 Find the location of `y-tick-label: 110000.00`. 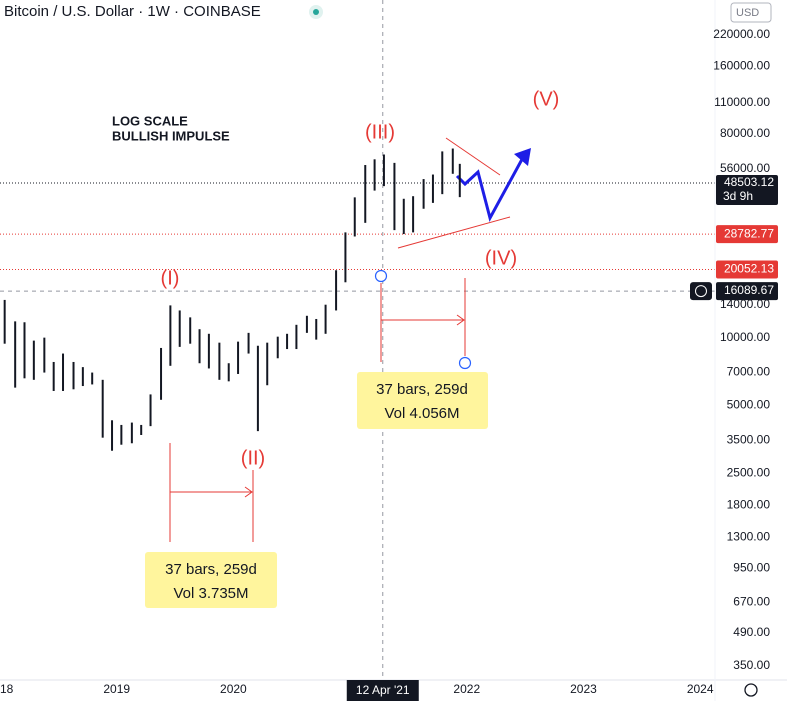

y-tick-label: 110000.00 is located at coordinates (742, 102).